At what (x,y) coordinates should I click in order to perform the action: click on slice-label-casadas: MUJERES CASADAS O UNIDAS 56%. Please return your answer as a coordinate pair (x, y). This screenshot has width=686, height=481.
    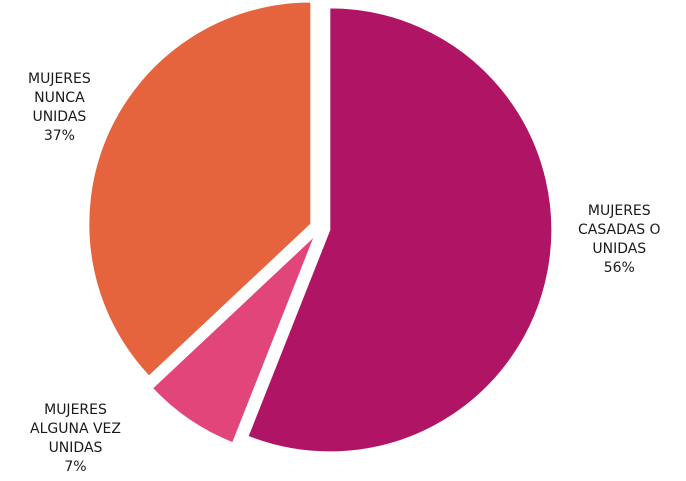
    Looking at the image, I should click on (619, 240).